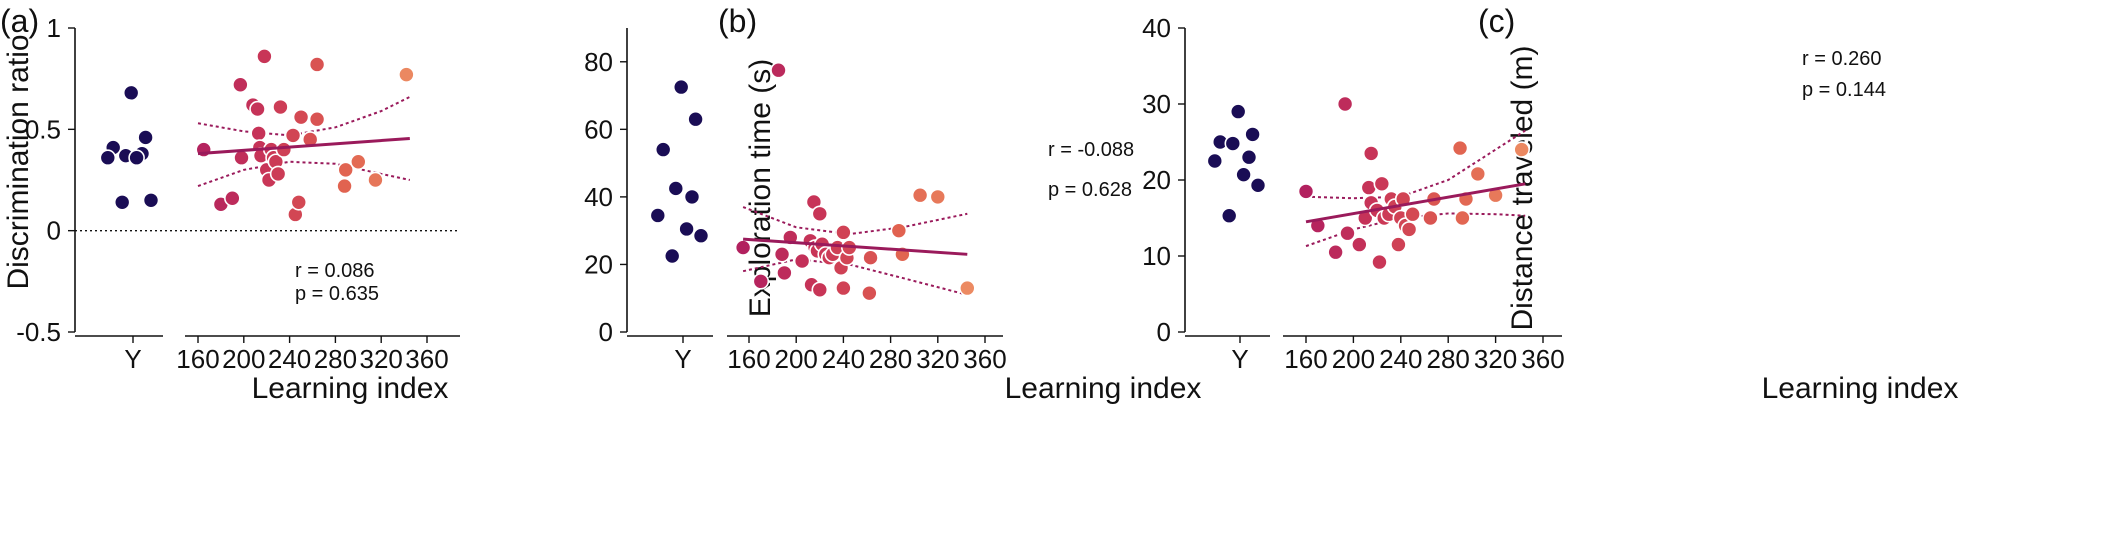 The image size is (2128, 542). I want to click on y-tick-label: 80, so click(598, 62).